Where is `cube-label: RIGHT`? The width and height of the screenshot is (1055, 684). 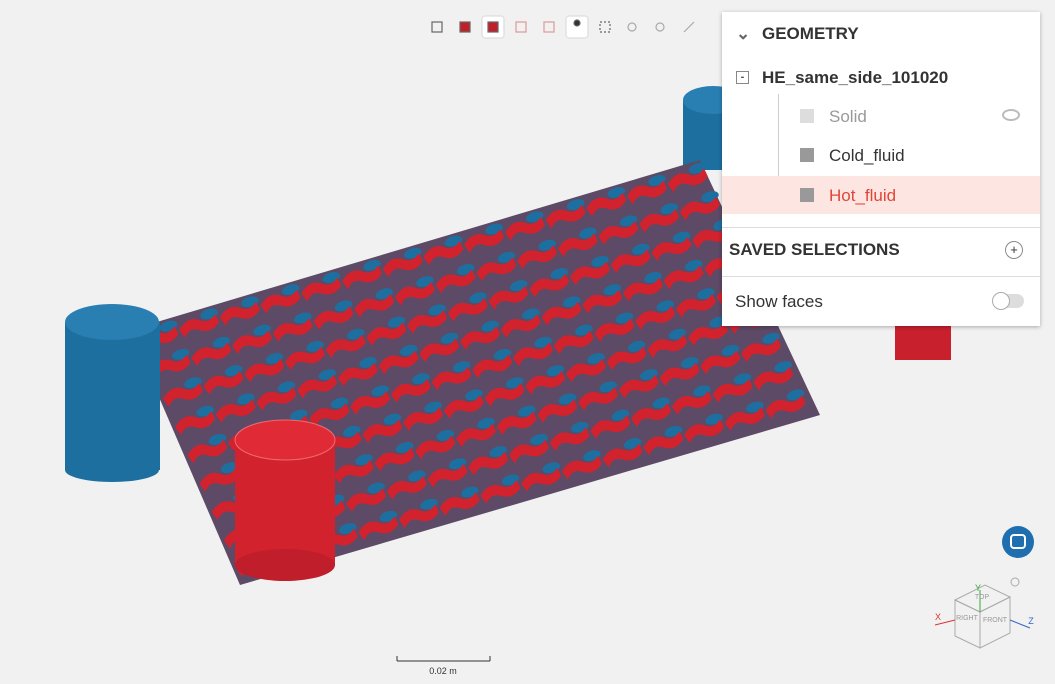
cube-label: RIGHT is located at coordinates (967, 618).